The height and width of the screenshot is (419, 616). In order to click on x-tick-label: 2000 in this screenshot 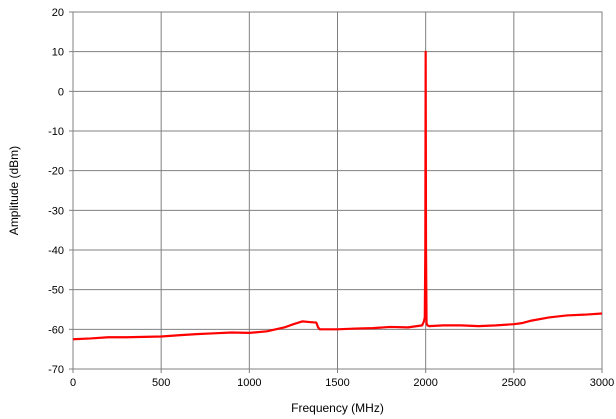, I will do `click(425, 383)`.